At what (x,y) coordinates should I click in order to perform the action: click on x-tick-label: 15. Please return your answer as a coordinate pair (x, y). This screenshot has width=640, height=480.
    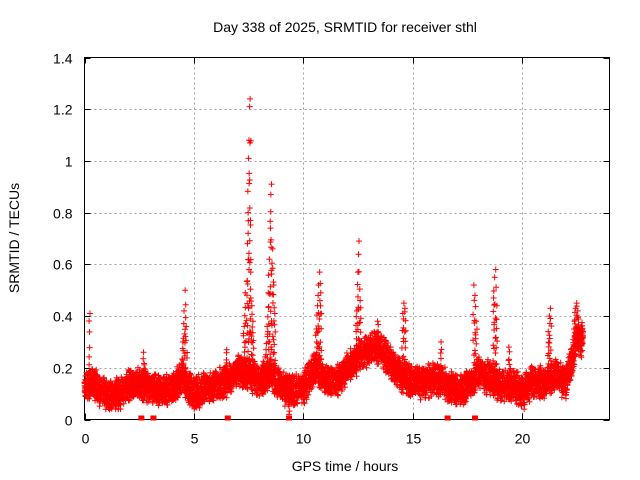
    Looking at the image, I should click on (414, 439).